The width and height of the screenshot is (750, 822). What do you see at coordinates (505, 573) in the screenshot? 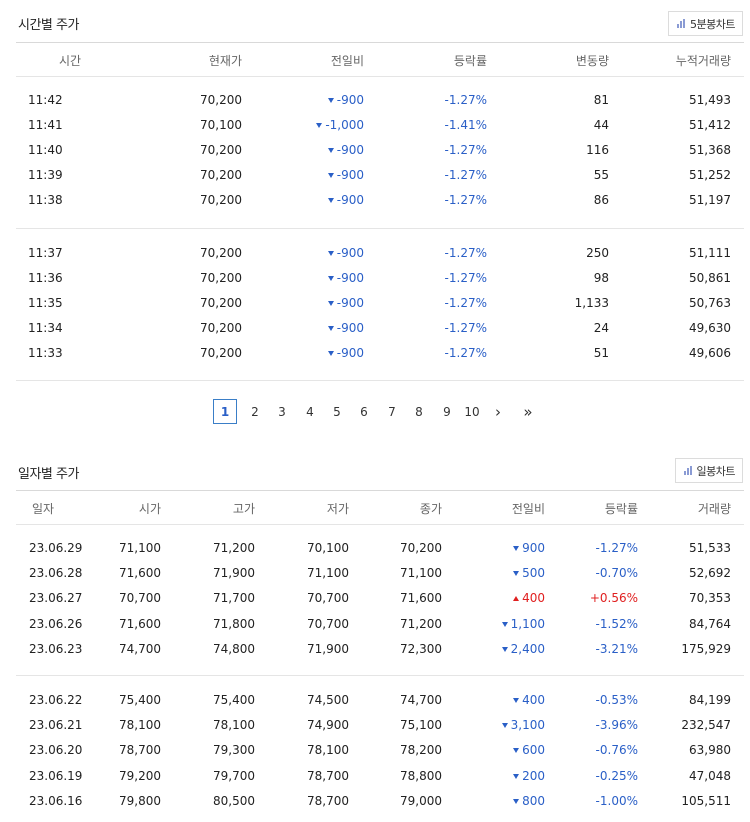
I see `cell-change: 500` at bounding box center [505, 573].